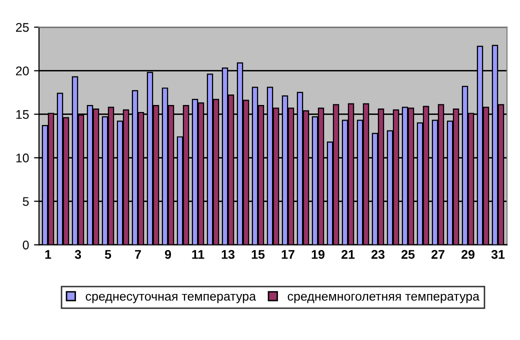  Describe the element at coordinates (318, 254) in the screenshot. I see `x-tick-label: 19` at that location.